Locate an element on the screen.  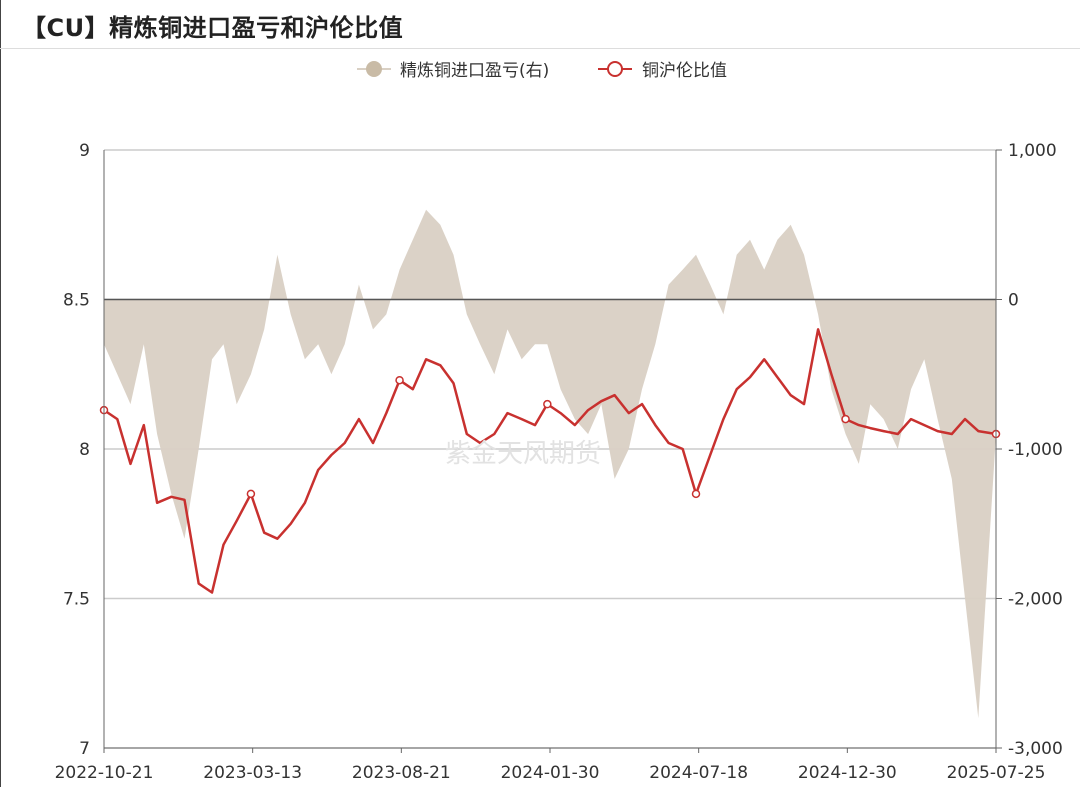
x-tick-label: 2023-03-13 is located at coordinates (252, 773).